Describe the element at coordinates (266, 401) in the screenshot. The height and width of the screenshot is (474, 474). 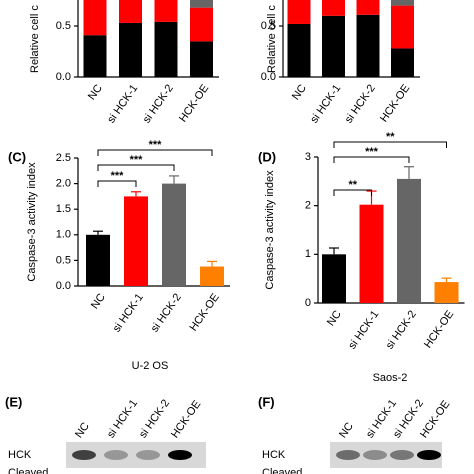
I see `panel-label: (F)` at that location.